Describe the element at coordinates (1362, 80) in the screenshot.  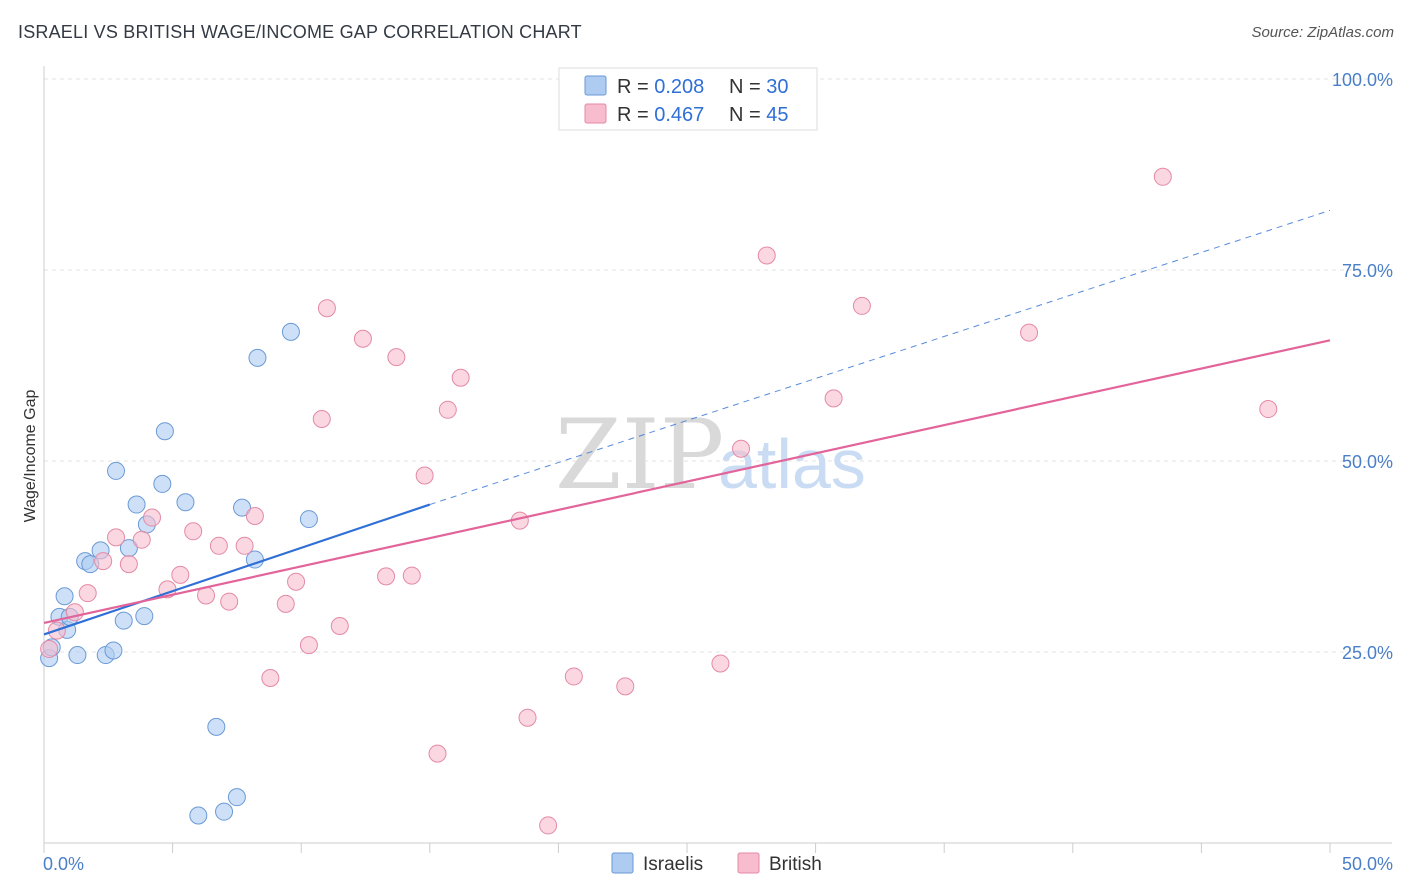
I see `y-tick-label: 100.0%` at that location.